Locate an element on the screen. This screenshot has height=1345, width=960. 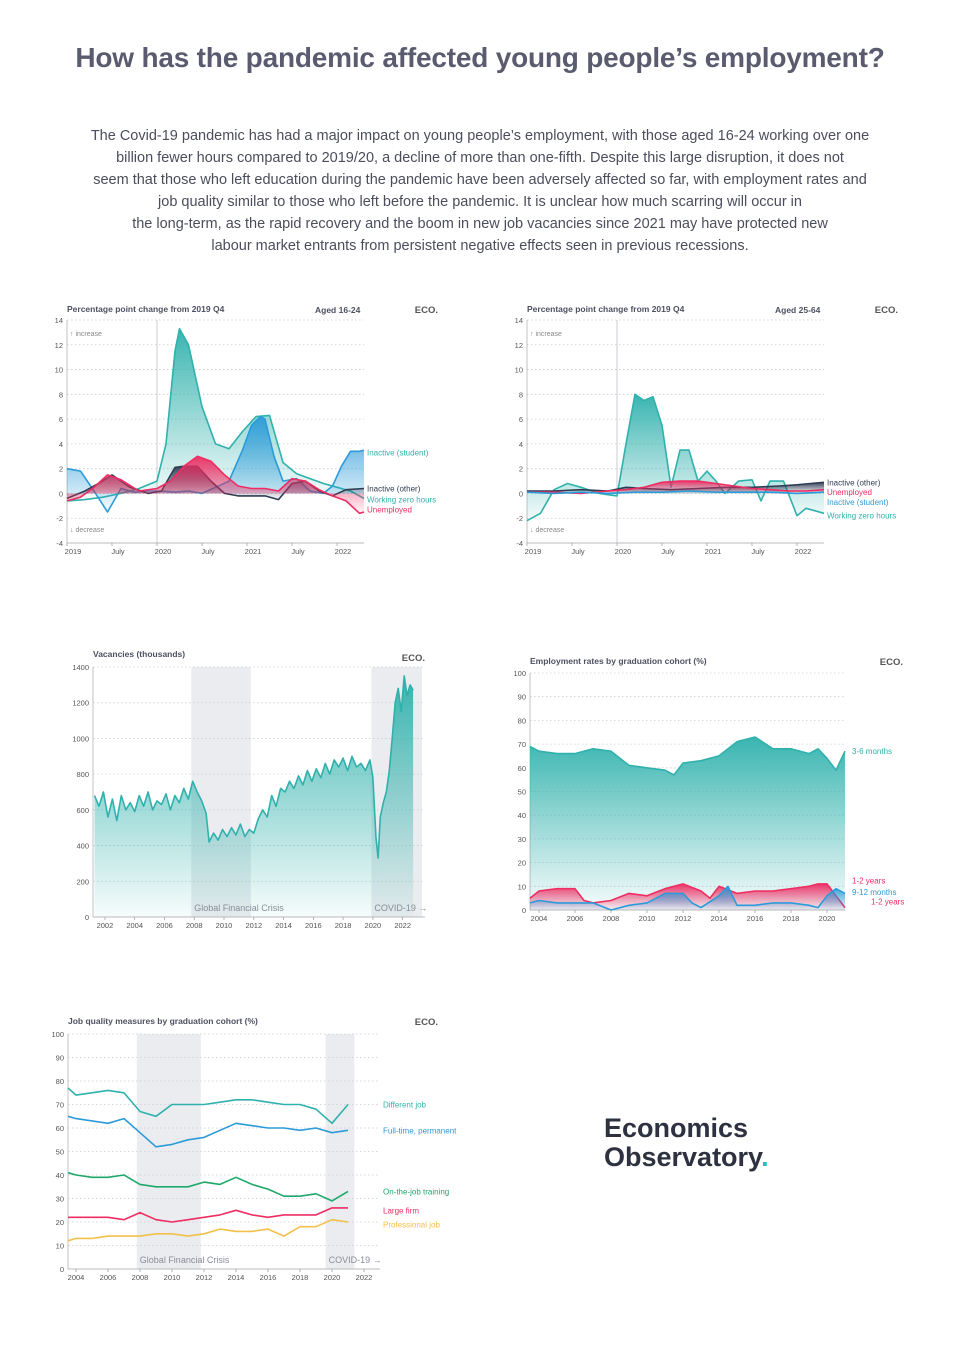
x-tick-label: 2018 is located at coordinates (791, 918).